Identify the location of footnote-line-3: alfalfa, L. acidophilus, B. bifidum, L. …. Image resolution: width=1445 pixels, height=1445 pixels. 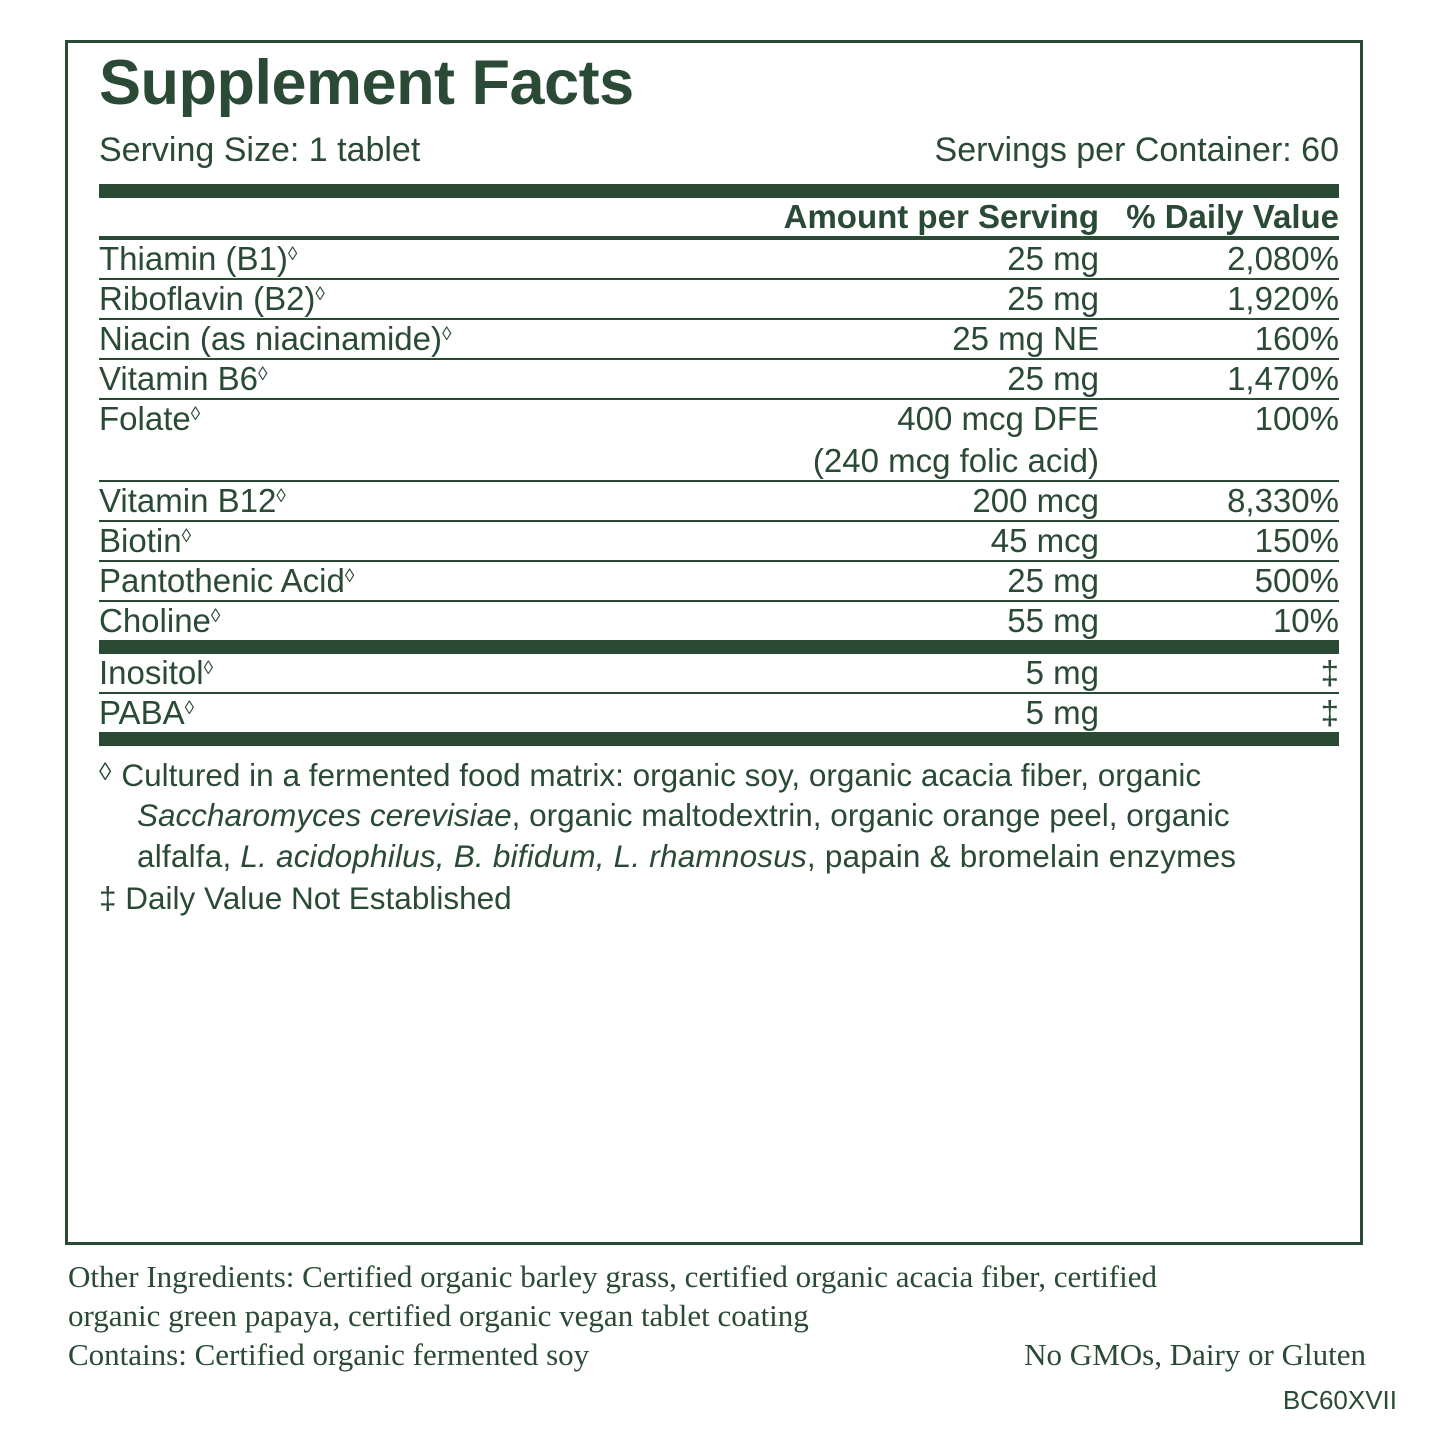
(719, 856).